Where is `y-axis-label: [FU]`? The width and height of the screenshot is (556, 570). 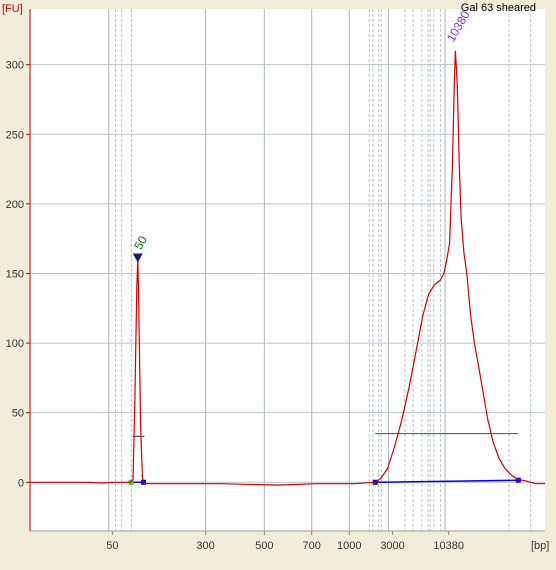 y-axis-label: [FU] is located at coordinates (12, 9).